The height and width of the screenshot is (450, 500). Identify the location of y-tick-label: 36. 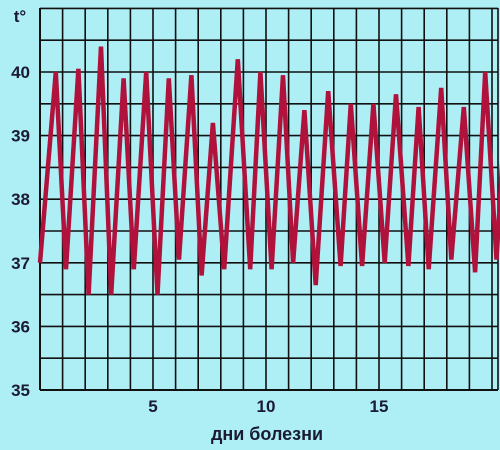
(20, 326).